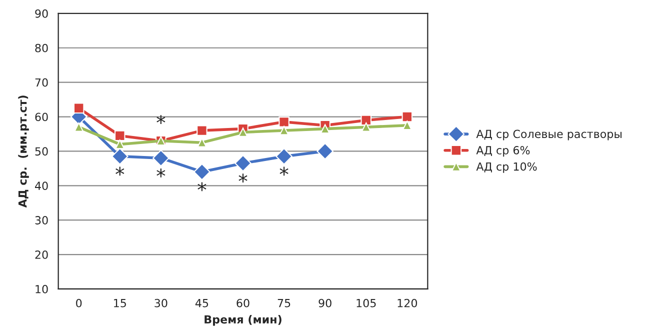 This screenshot has height=336, width=648. Describe the element at coordinates (41, 186) in the screenshot. I see `y-tick-label: 40` at that location.